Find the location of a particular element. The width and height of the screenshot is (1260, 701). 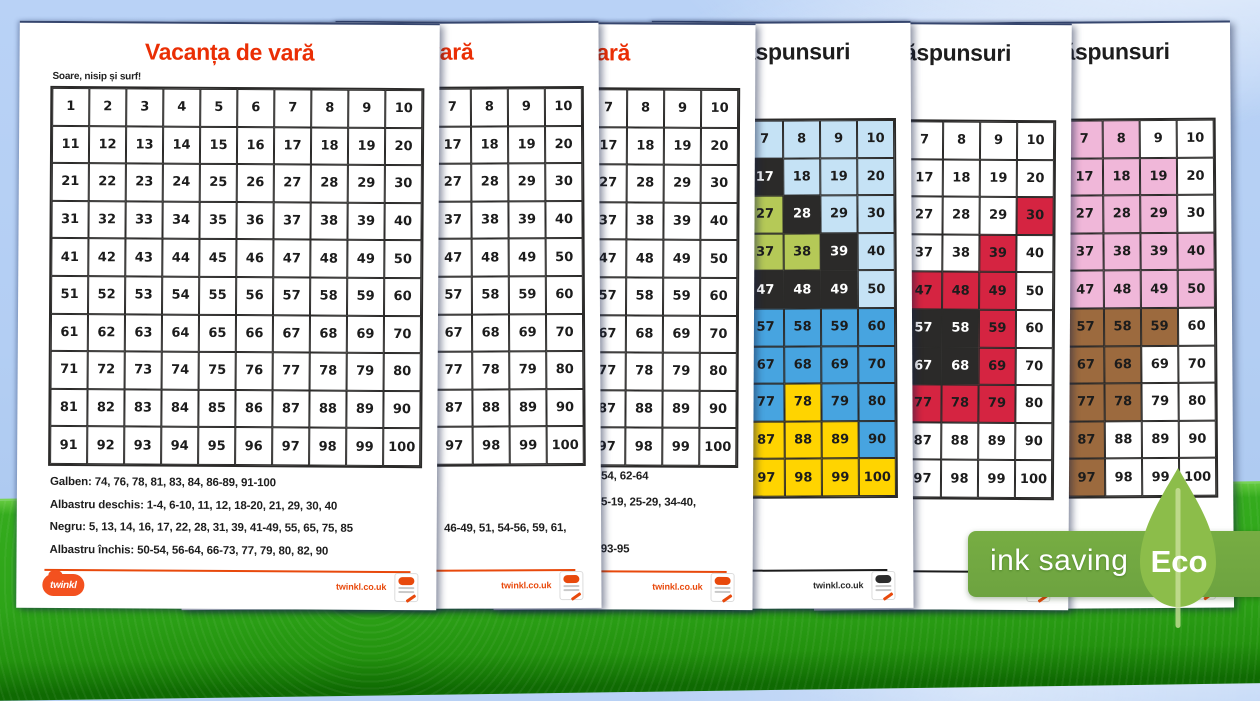

grid-cell-42: 42 is located at coordinates (107, 257).